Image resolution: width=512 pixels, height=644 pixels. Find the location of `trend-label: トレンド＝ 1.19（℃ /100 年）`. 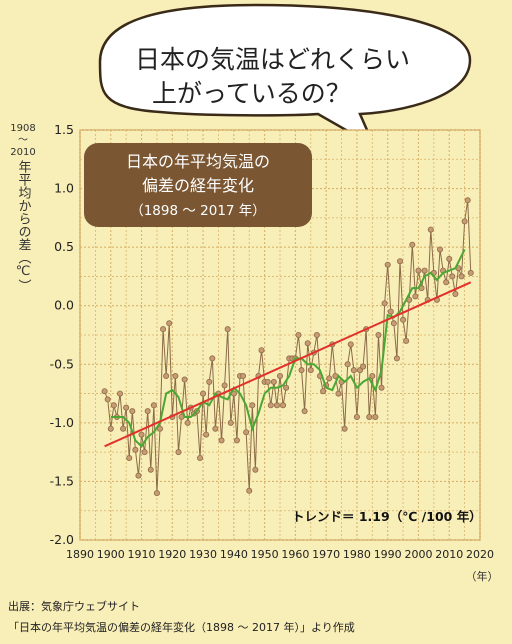

trend-label: トレンド＝ 1.19（℃ /100 年） is located at coordinates (387, 516).